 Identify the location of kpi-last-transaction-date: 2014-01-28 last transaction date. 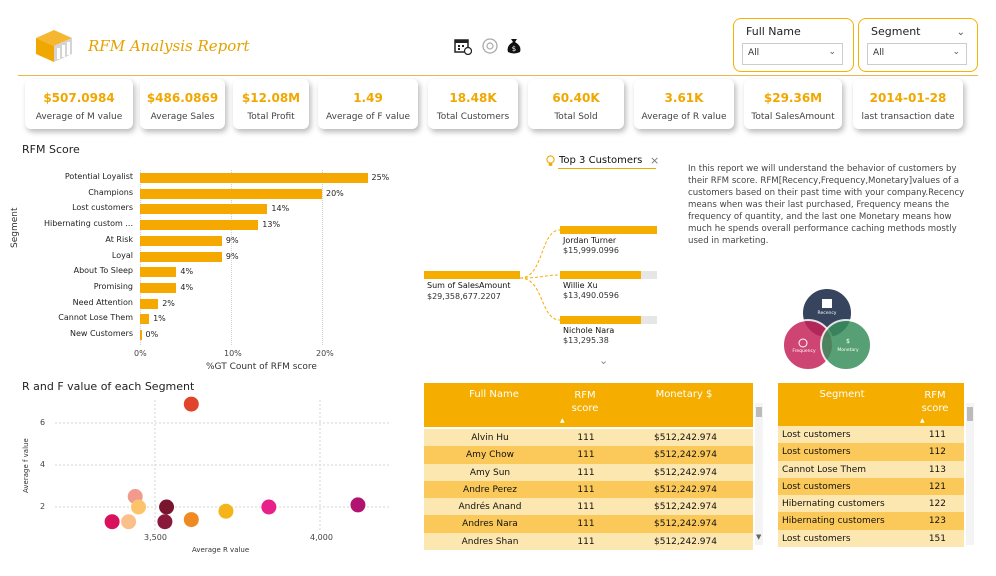
(908, 104).